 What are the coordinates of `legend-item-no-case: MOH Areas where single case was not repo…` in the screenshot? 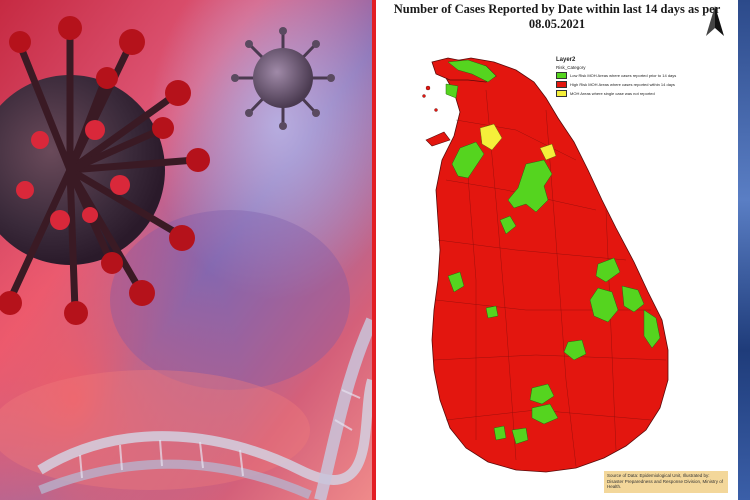 It's located at (616, 93).